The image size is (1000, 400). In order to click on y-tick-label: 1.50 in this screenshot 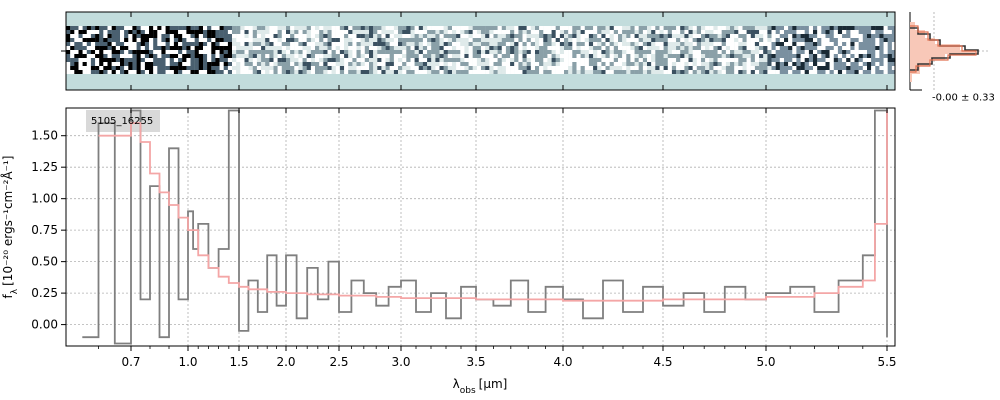, I will do `click(44, 136)`.